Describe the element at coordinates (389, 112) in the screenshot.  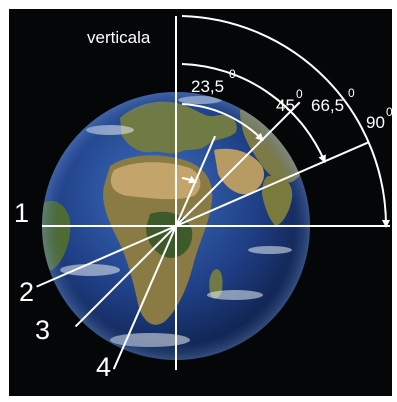
I see `degree-mark-90: 0` at that location.